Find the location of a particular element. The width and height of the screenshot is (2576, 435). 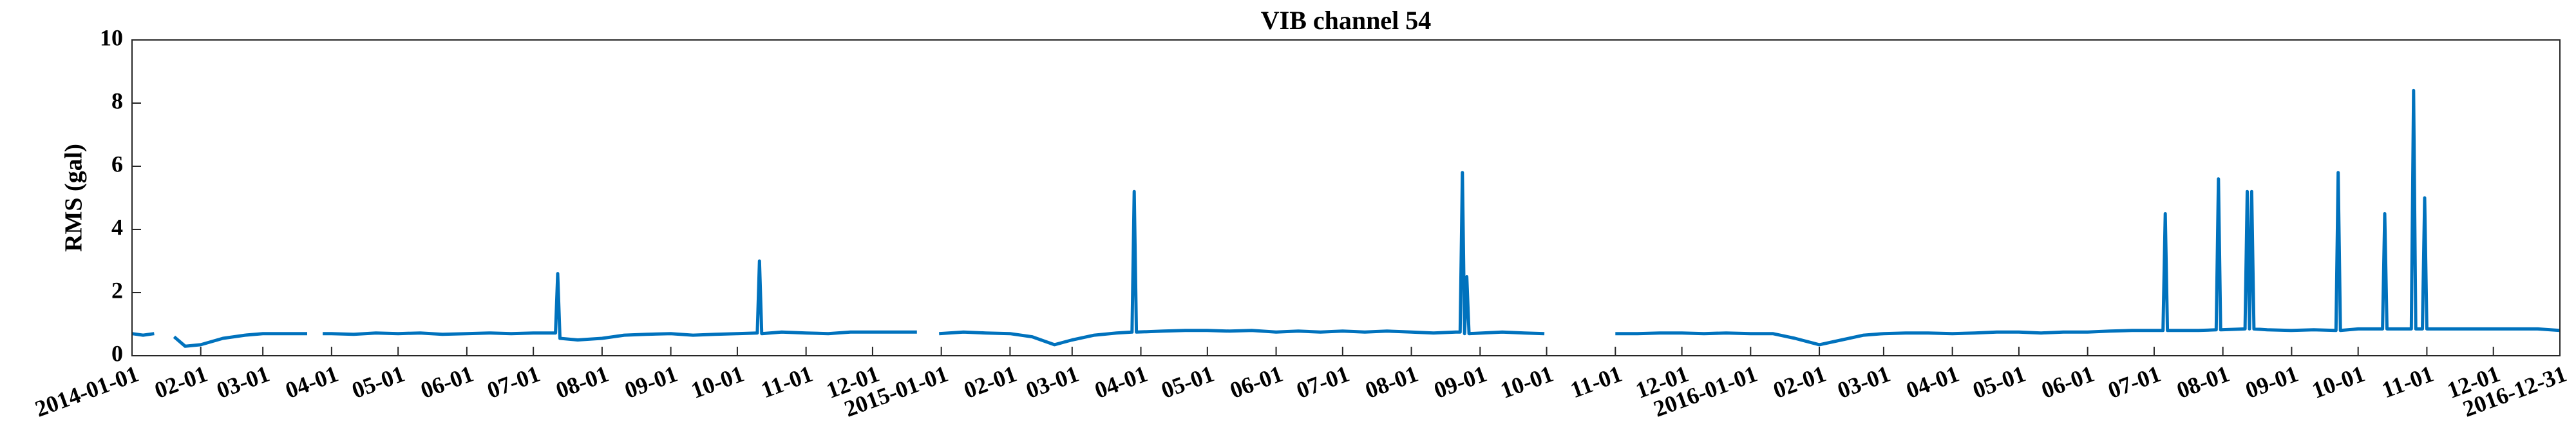

y-tick-label: 2 is located at coordinates (117, 290).